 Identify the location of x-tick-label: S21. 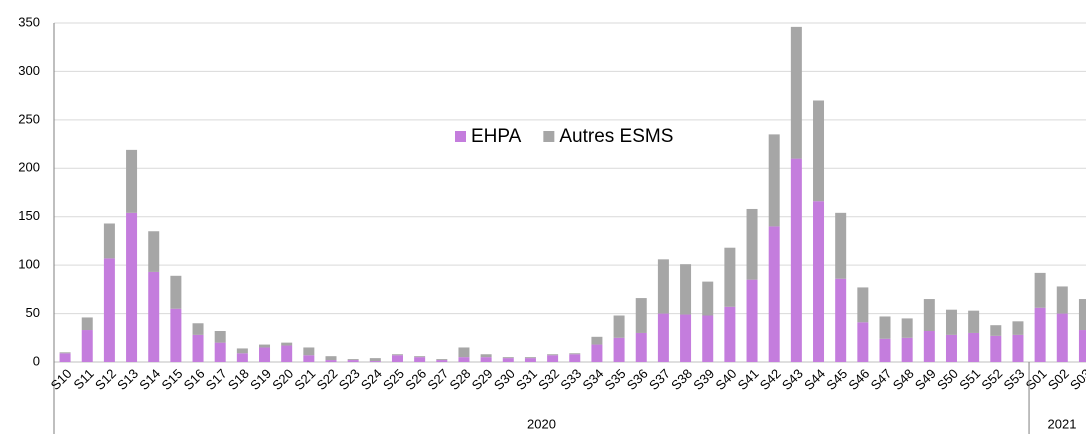
(304, 379).